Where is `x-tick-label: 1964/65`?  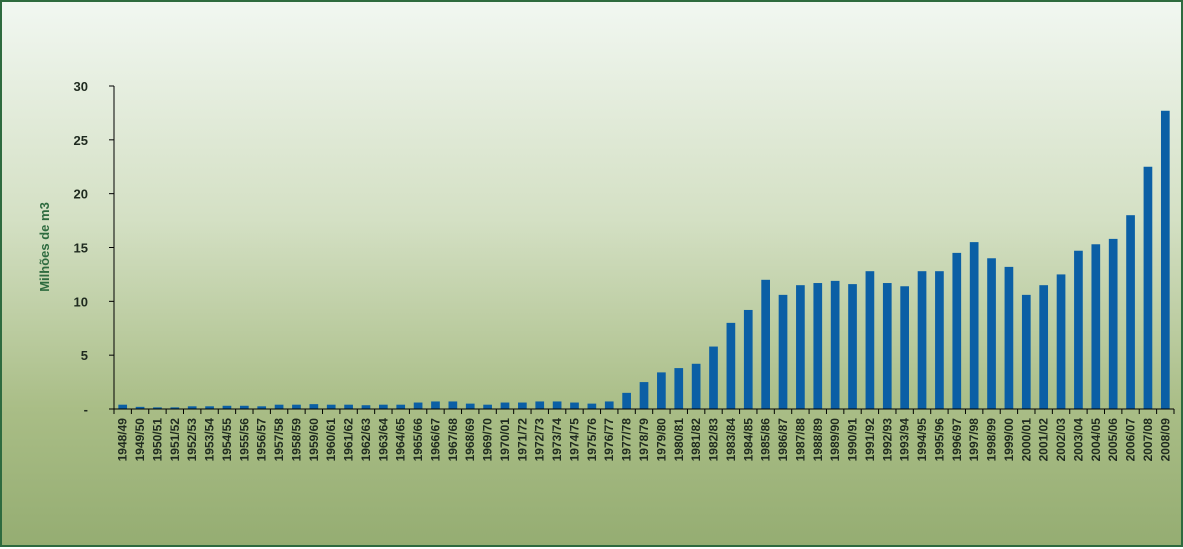
x-tick-label: 1964/65 is located at coordinates (401, 440).